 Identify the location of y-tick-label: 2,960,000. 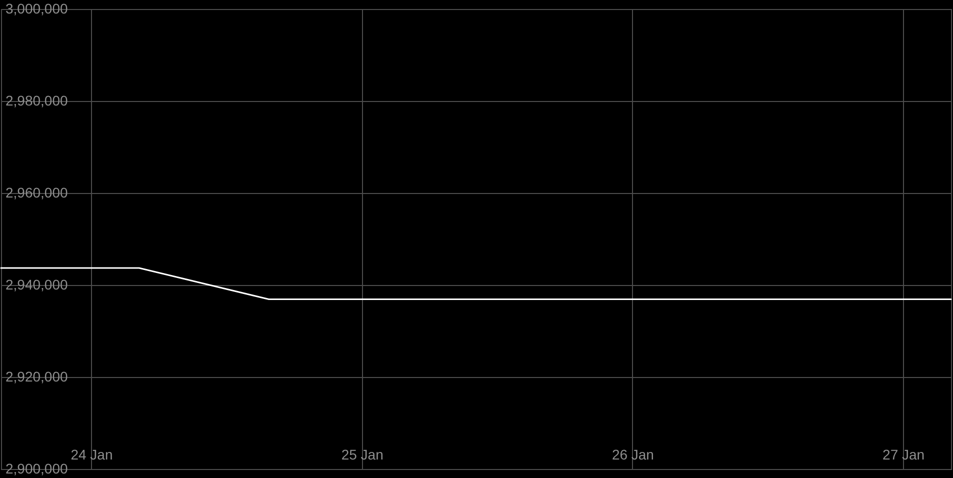
(37, 192).